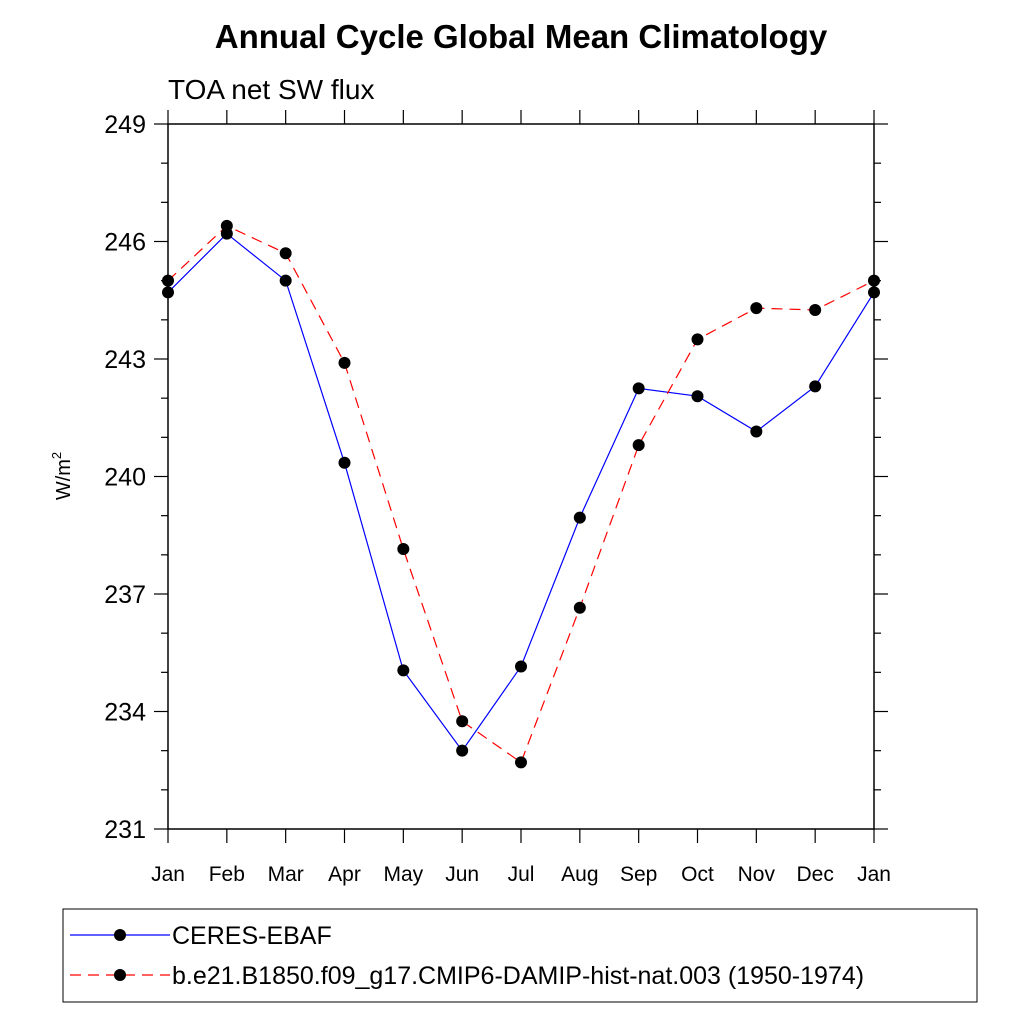 This screenshot has height=1024, width=1024. Describe the element at coordinates (125, 595) in the screenshot. I see `y-tick-label: 237` at that location.